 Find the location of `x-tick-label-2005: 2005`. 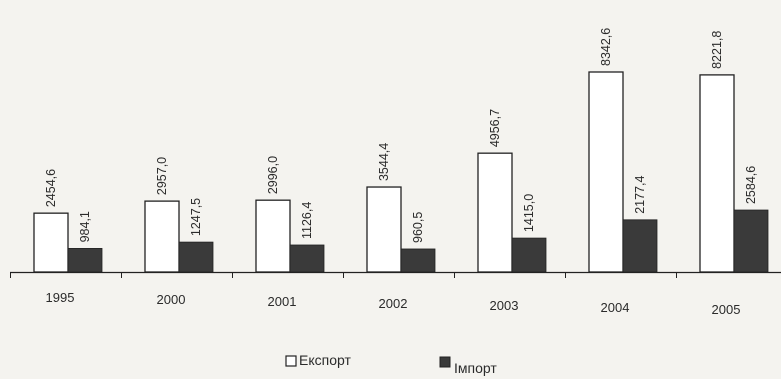

x-tick-label-2005: 2005 is located at coordinates (726, 309).